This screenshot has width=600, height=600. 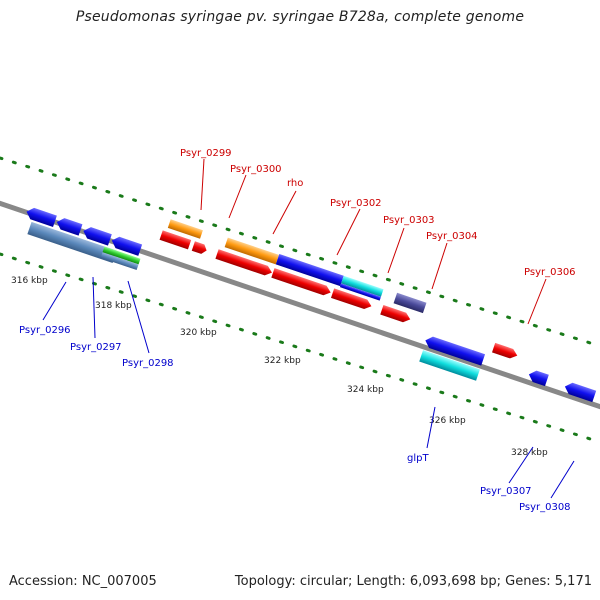 What do you see at coordinates (356, 203) in the screenshot?
I see `gene-label-psyr-0302: Psyr_0302` at bounding box center [356, 203].